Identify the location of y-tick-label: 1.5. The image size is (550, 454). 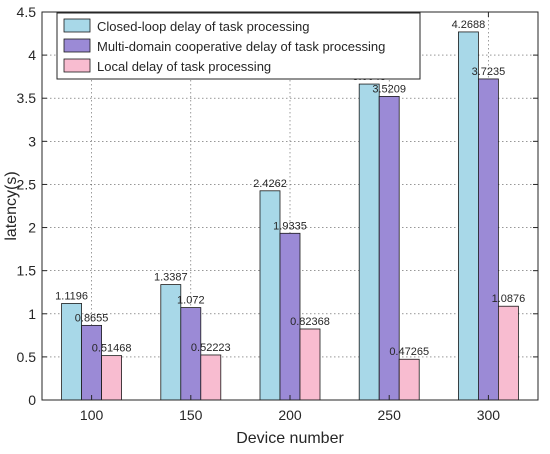
(27, 271).